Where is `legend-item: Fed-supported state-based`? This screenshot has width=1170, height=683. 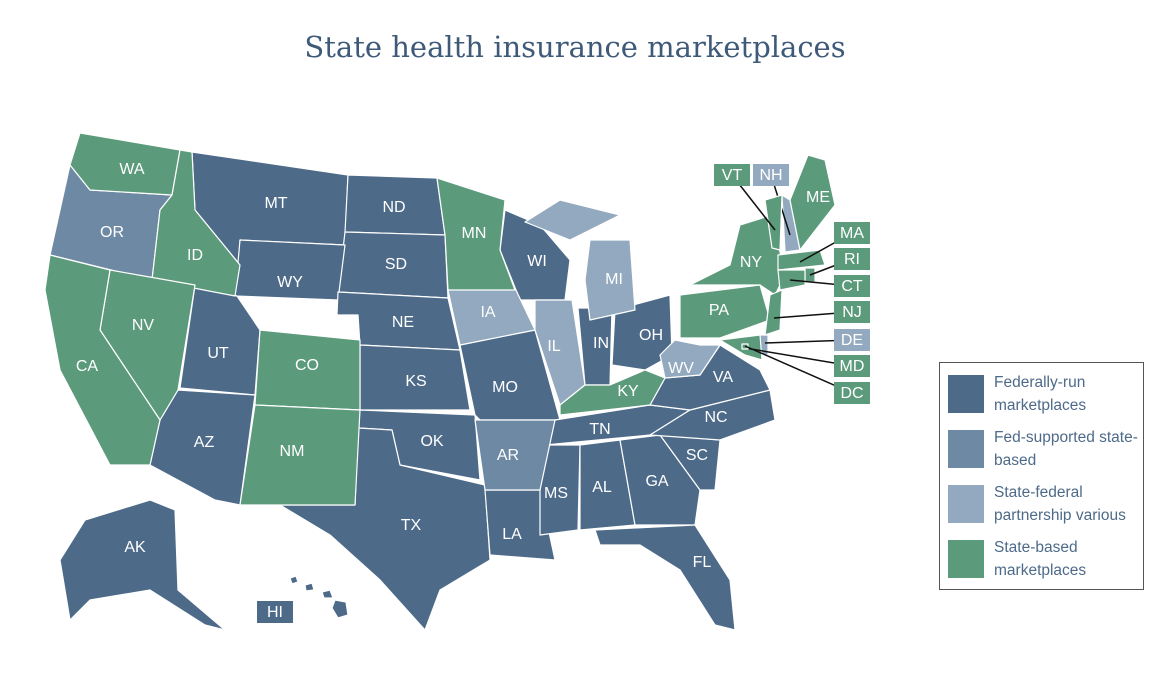
legend-item: Fed-supported state-based is located at coordinates (1045, 457).